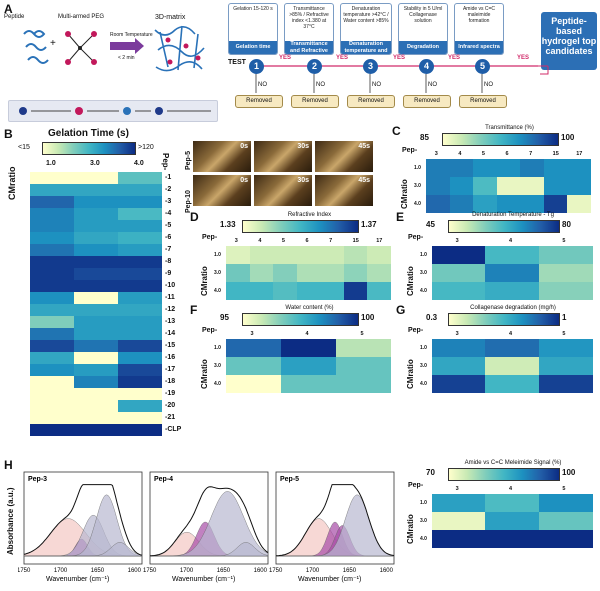  Describe the element at coordinates (168, 261) in the screenshot. I see `gelation-y-tick: -8` at that location.